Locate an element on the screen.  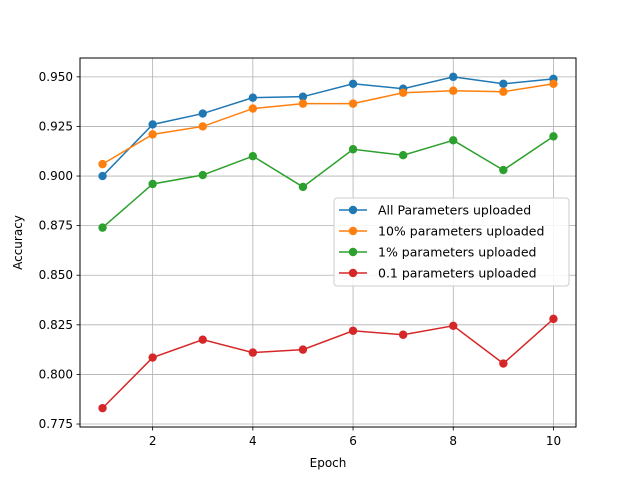
x-tick-label: 10 is located at coordinates (553, 441).